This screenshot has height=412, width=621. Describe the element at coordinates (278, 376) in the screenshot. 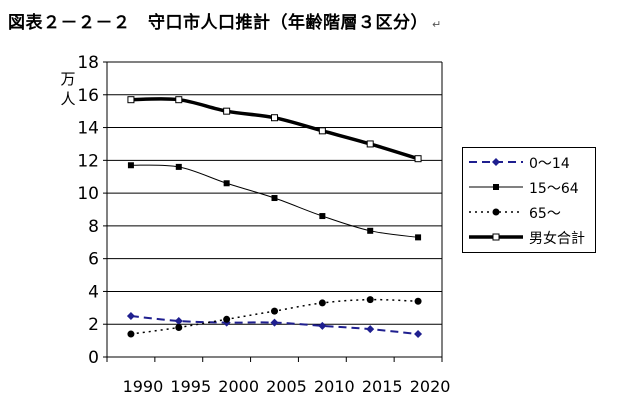

I see `x-axis-ticks: 1990 1995 2000 2005 2010 2015 2020` at that location.